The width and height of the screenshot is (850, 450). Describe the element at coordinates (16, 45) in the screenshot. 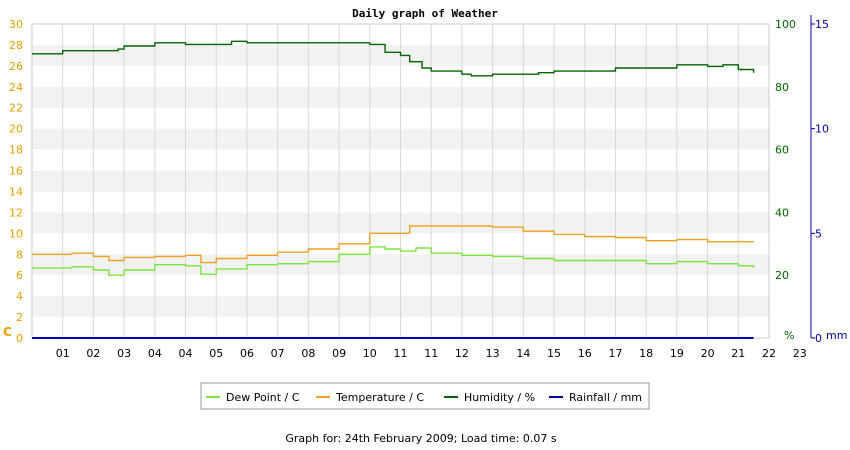

I see `left-axis-tick-label: 28` at that location.